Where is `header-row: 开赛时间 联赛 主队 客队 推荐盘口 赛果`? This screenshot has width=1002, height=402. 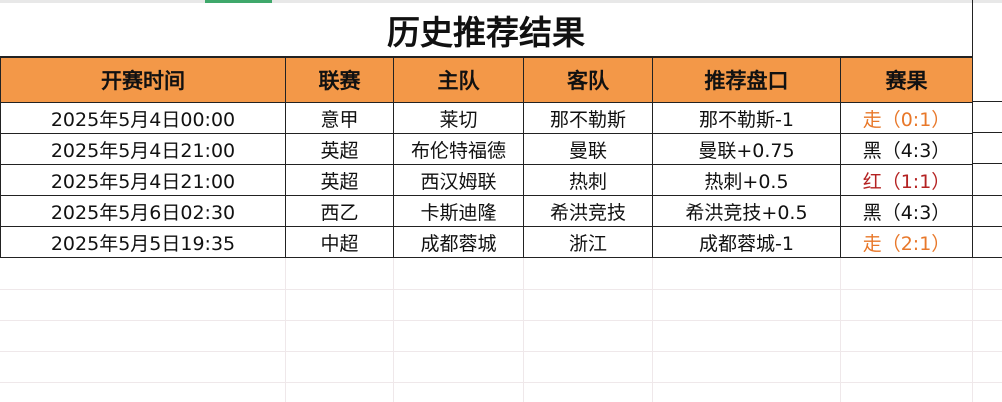 header-row: 开赛时间 联赛 主队 客队 推荐盘口 赛果 is located at coordinates (486, 80).